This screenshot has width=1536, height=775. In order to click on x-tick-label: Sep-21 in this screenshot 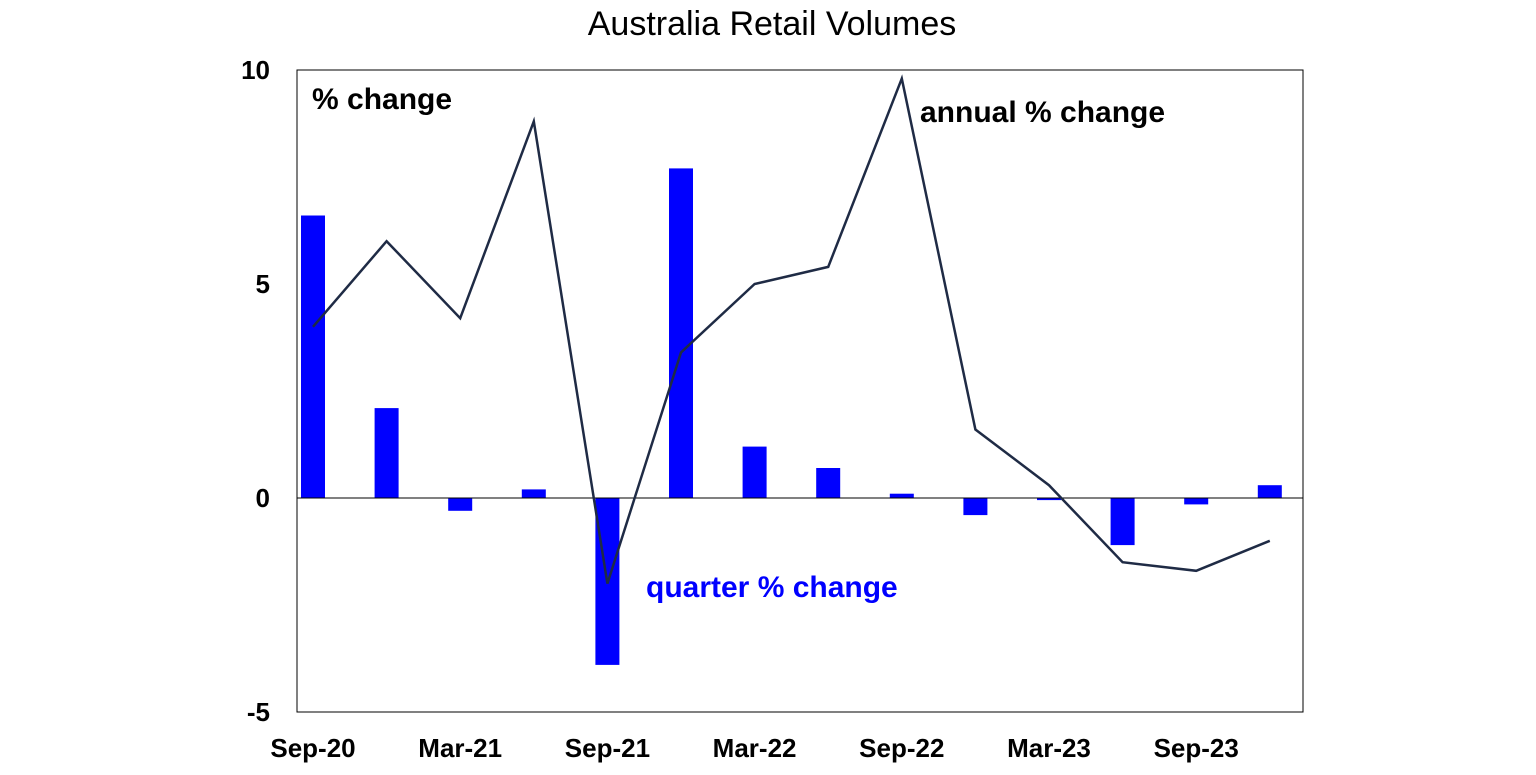, I will do `click(607, 748)`.